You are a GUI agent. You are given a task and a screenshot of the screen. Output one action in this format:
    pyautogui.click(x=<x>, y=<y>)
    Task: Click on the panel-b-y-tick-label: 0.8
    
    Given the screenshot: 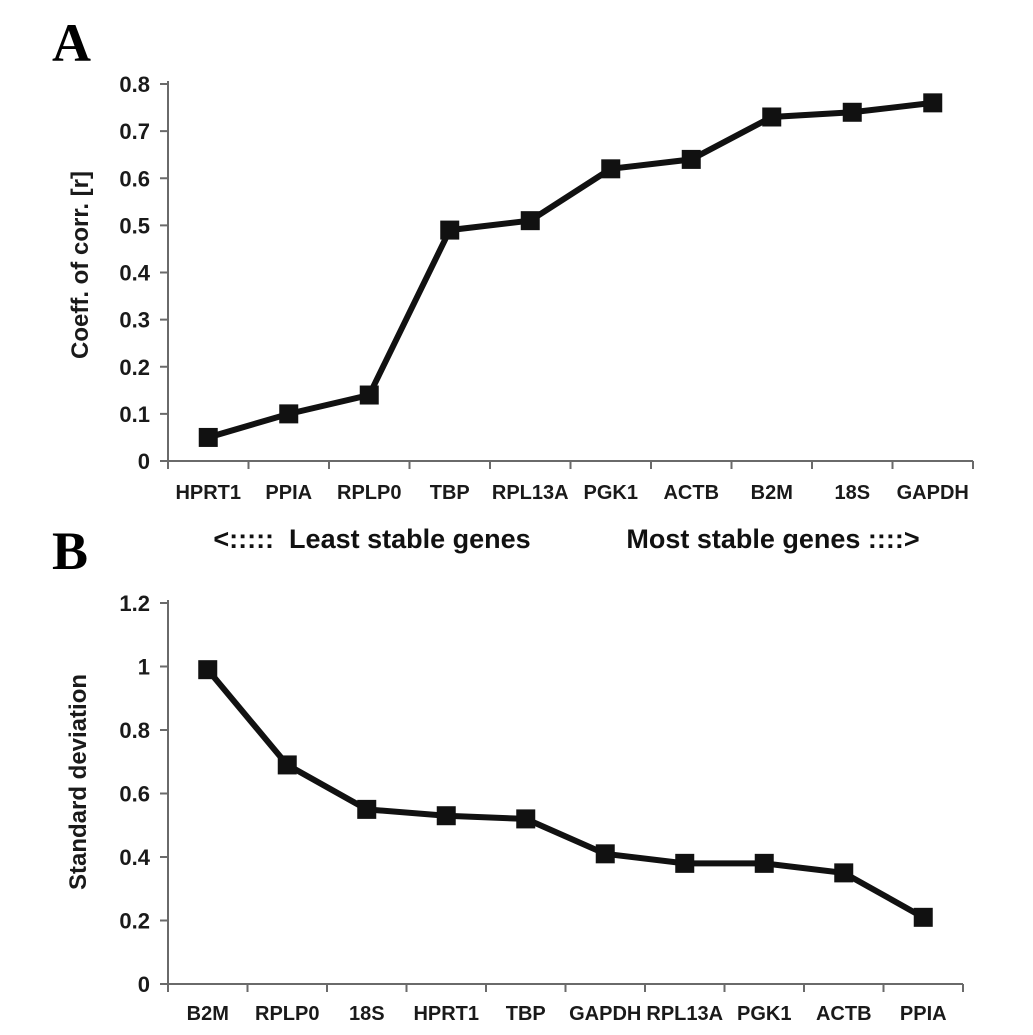 What is the action you would take?
    pyautogui.click(x=134, y=730)
    